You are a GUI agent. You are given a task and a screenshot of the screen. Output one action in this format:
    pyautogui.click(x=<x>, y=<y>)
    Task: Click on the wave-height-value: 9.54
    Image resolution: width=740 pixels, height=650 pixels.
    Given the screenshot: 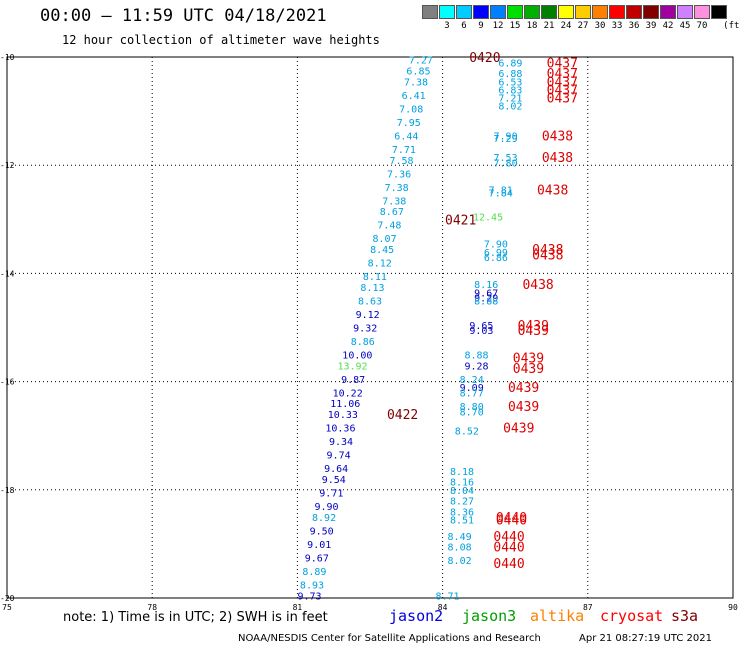 What is the action you would take?
    pyautogui.click(x=334, y=480)
    